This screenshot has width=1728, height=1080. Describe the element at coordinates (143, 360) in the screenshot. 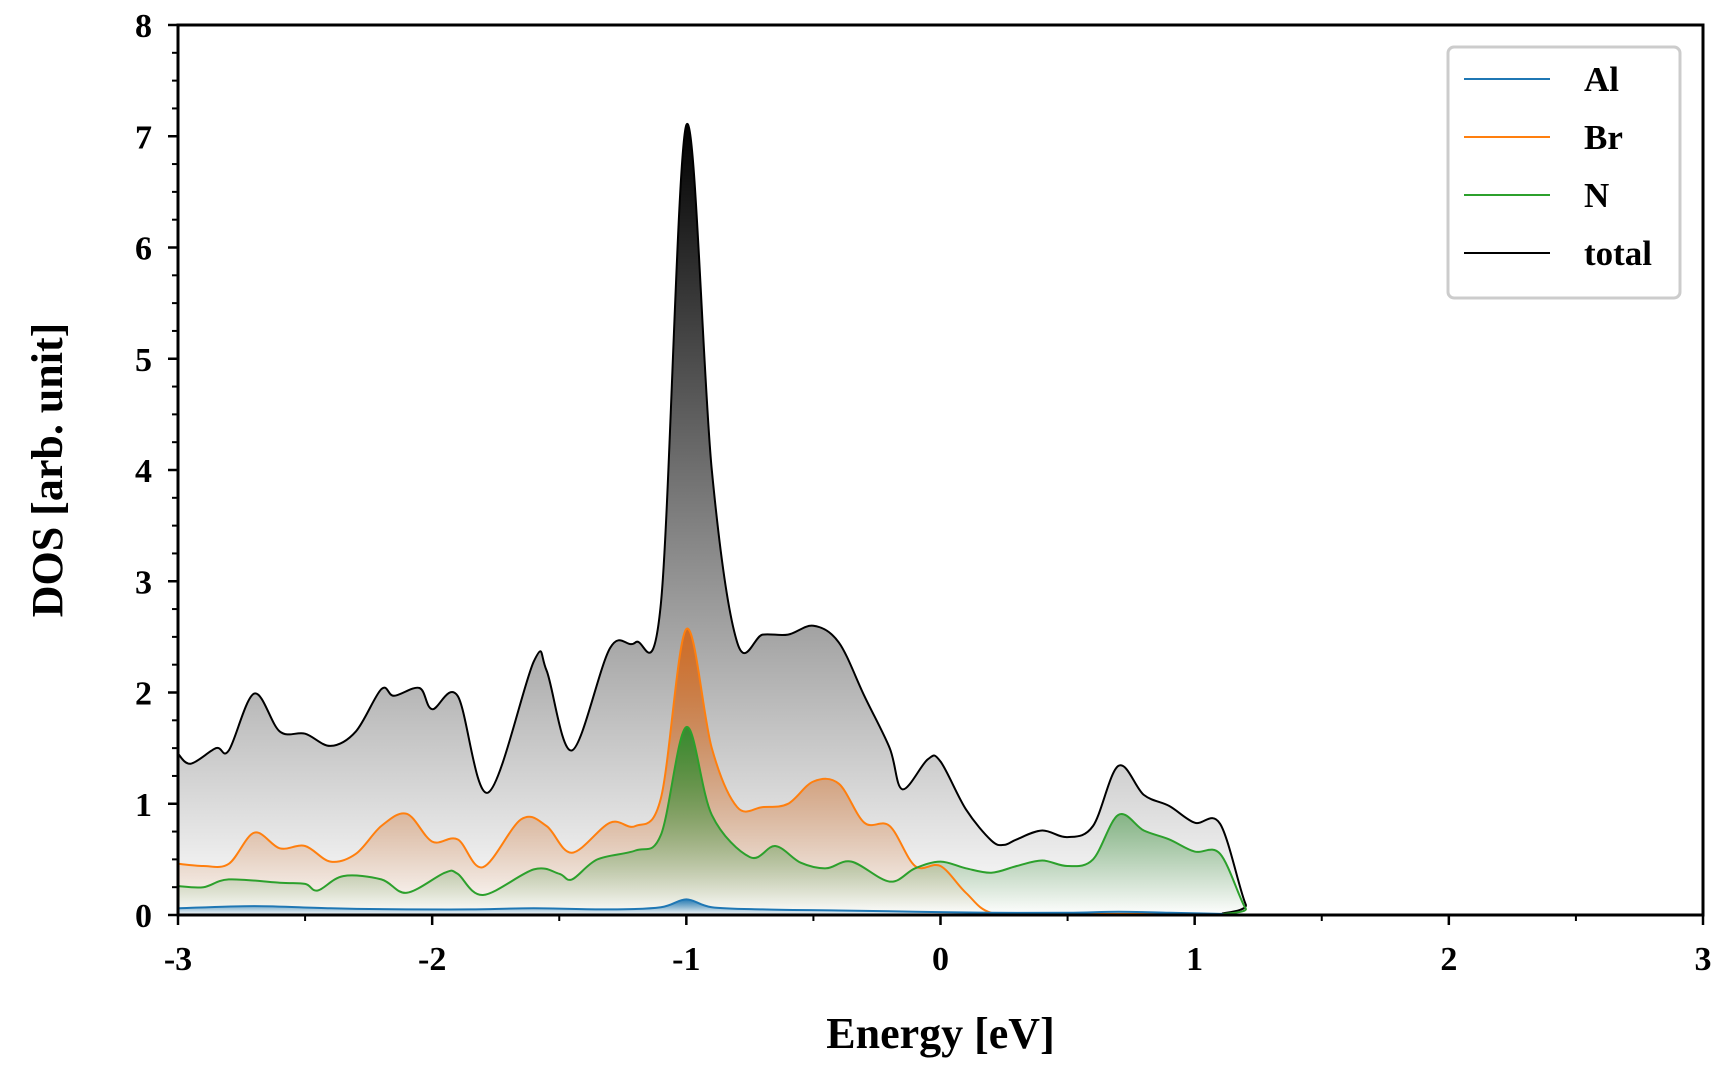

I see `y-tick-label: 5` at that location.